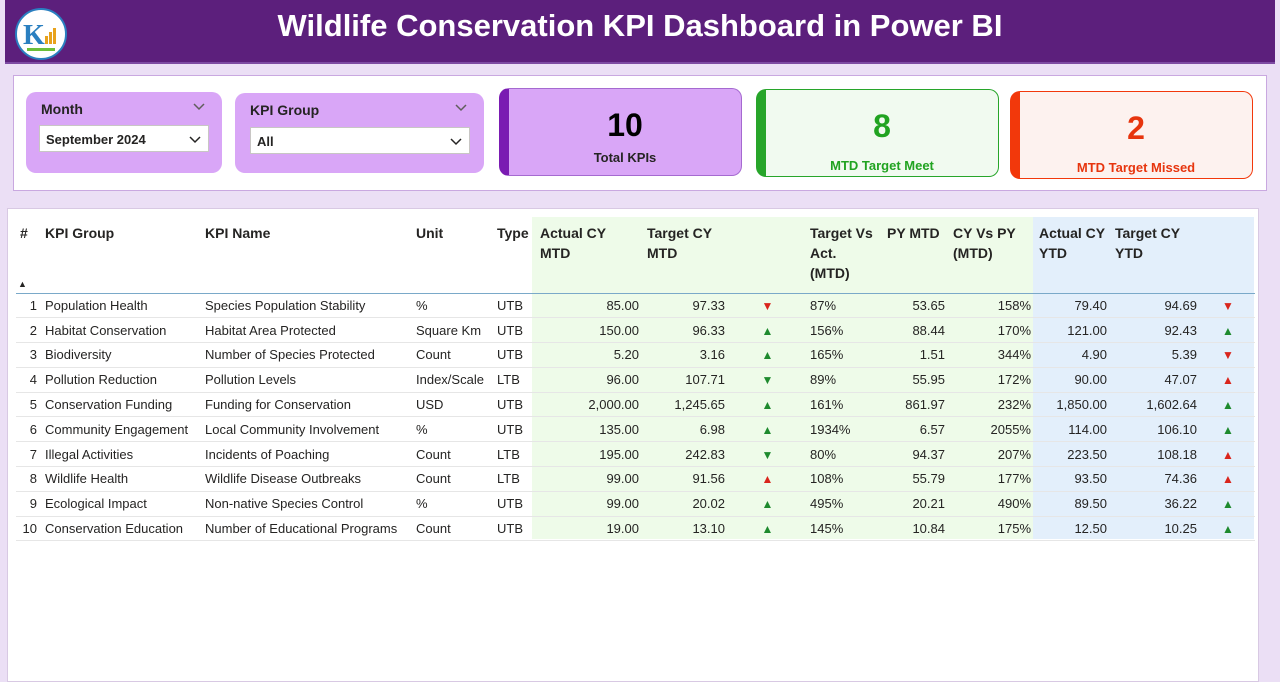  What do you see at coordinates (589, 429) in the screenshot?
I see `actual-cy-mtd-cell: 135.00` at bounding box center [589, 429].